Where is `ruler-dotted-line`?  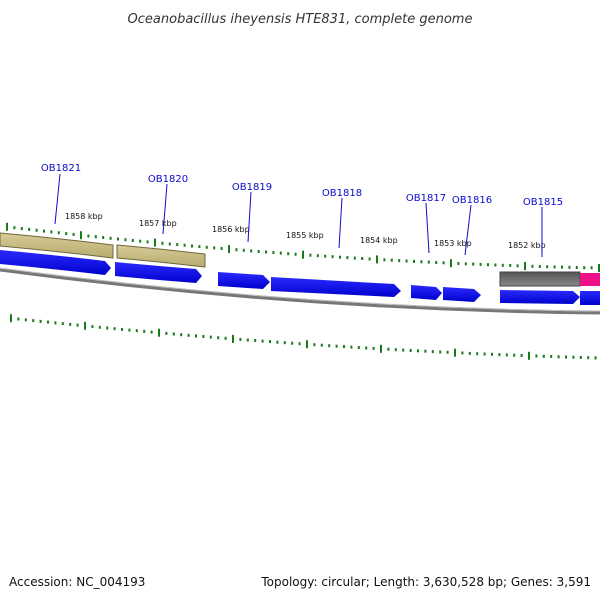 ruler-dotted-line is located at coordinates (303, 247).